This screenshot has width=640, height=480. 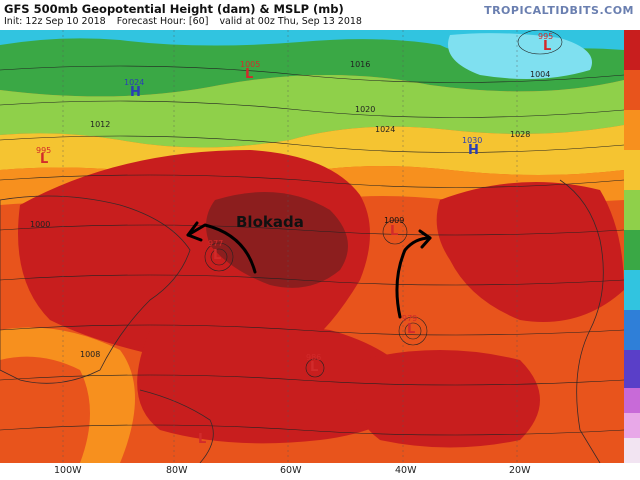 What do you see at coordinates (291, 470) in the screenshot?
I see `longitude-label: 60W` at bounding box center [291, 470].